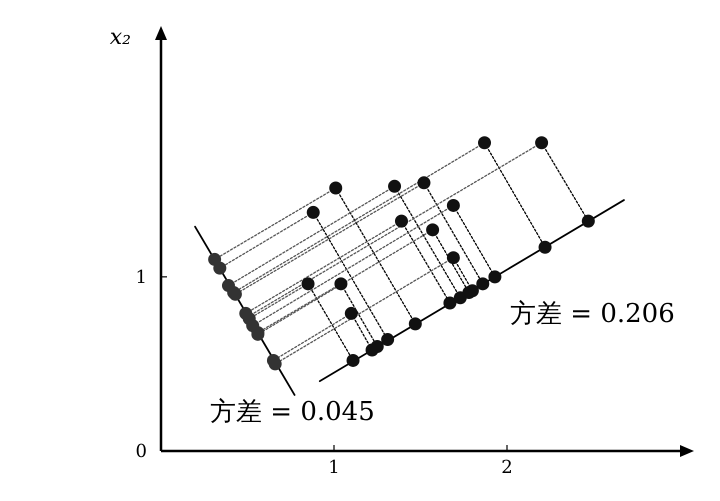 This screenshot has height=501, width=720. Describe the element at coordinates (507, 467) in the screenshot. I see `x-tick-label: 2` at that location.